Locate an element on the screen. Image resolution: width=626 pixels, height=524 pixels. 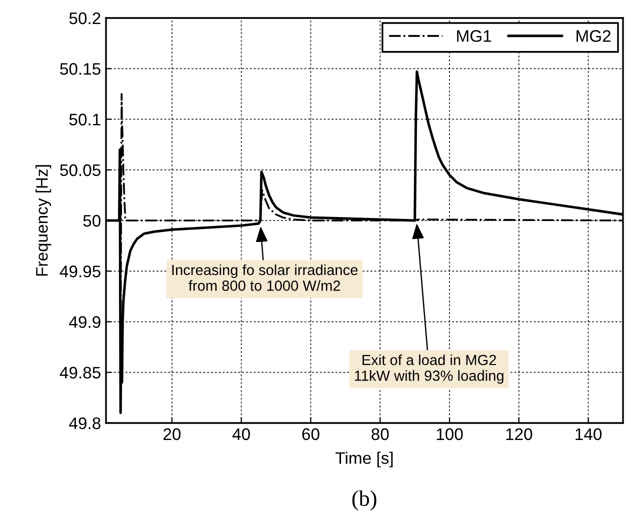
y-tick-label: 49.9 is located at coordinates (84, 322).